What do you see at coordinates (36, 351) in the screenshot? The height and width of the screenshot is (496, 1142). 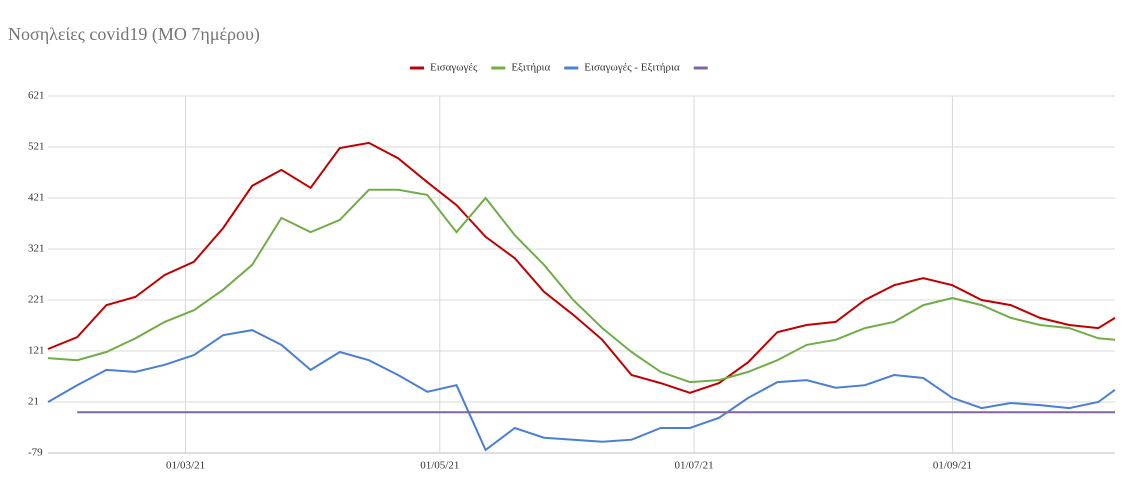 I see `y-tick-label: 121` at bounding box center [36, 351].